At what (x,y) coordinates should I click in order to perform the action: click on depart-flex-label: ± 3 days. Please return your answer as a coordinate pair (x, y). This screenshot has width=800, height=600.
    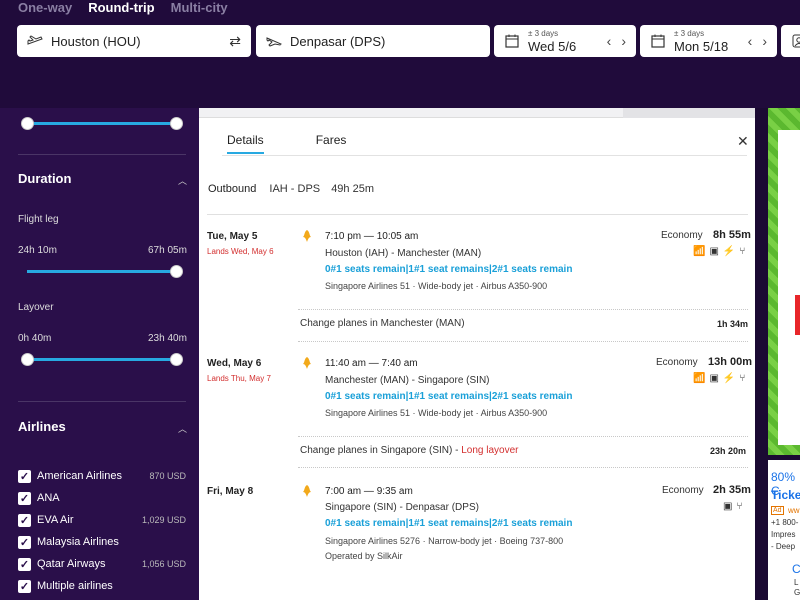
    Looking at the image, I should click on (543, 33).